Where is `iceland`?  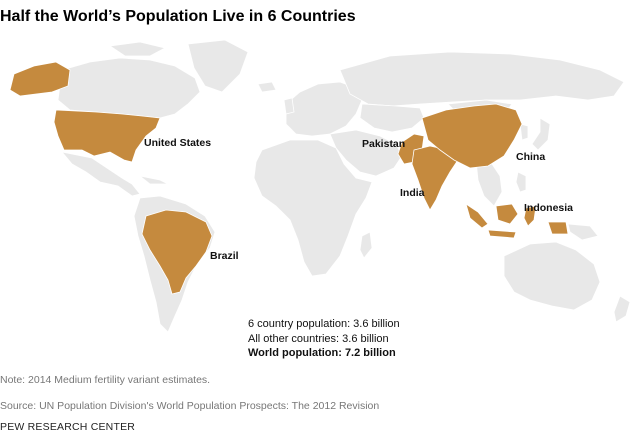 iceland is located at coordinates (267, 87).